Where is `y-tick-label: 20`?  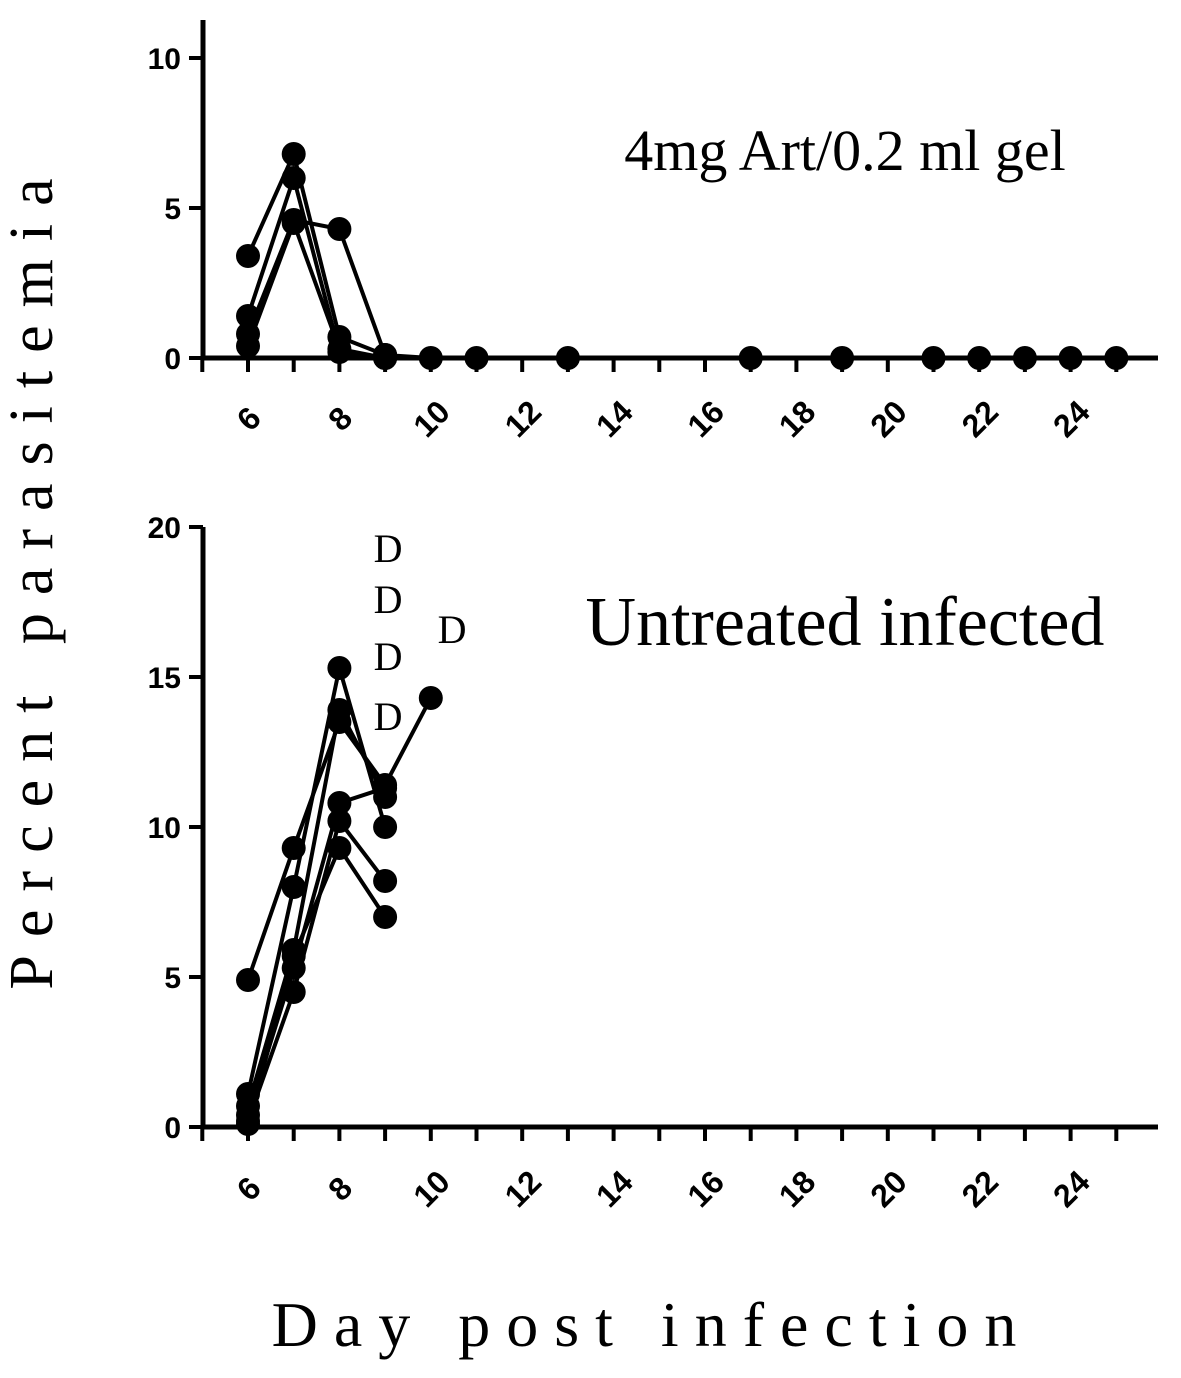 y-tick-label: 20 is located at coordinates (164, 528).